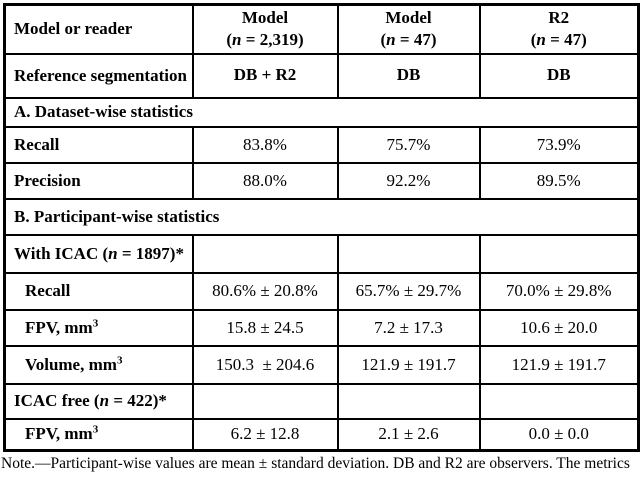  I want to click on icac-free-group-row: ICAC free (n = 422)*, so click(321, 401).